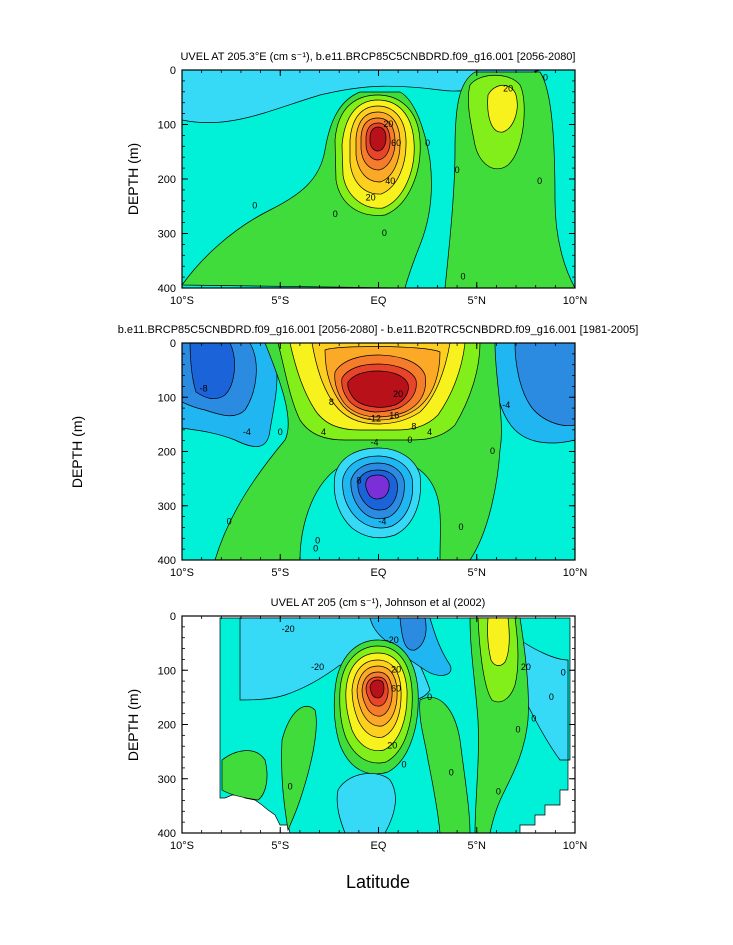  What do you see at coordinates (394, 416) in the screenshot?
I see `contour-label: 16` at bounding box center [394, 416].